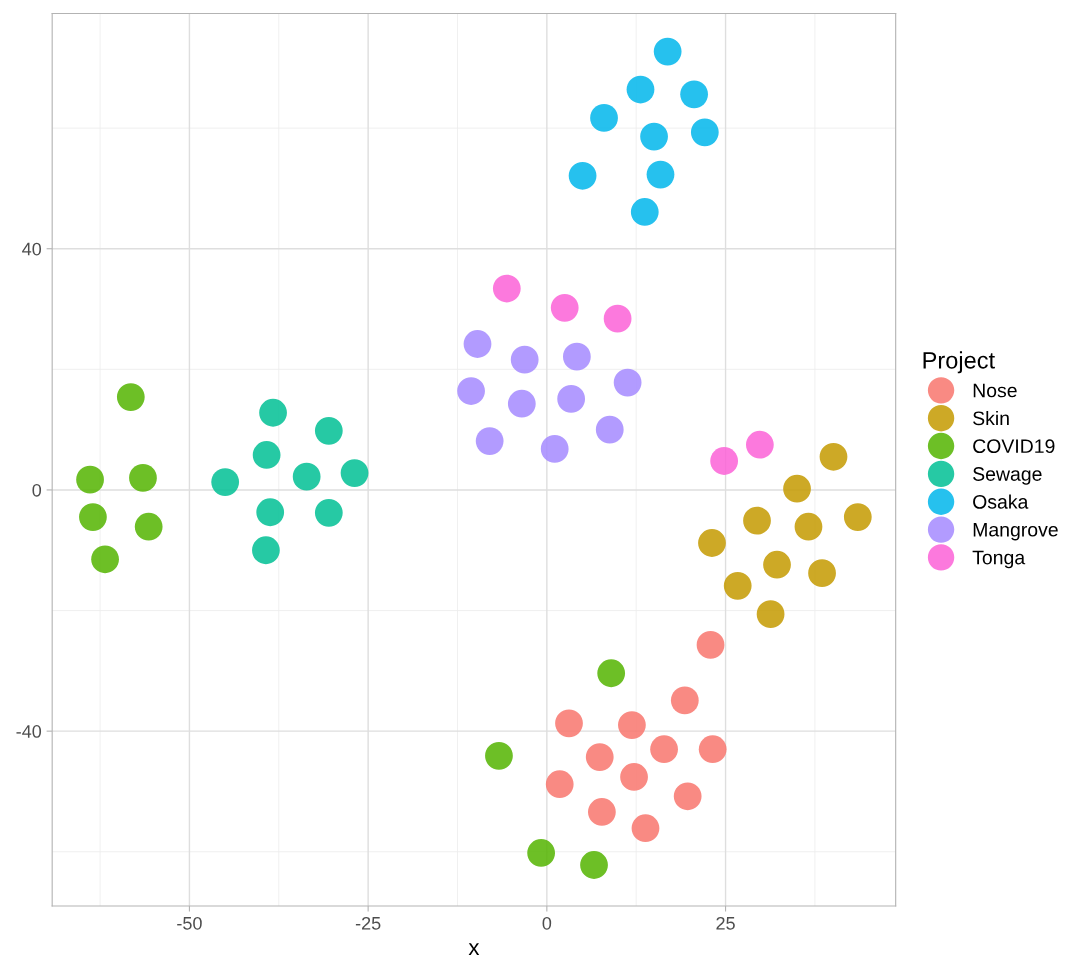 This screenshot has height=969, width=1087. Describe the element at coordinates (474, 949) in the screenshot. I see `x-axis-title: x` at that location.